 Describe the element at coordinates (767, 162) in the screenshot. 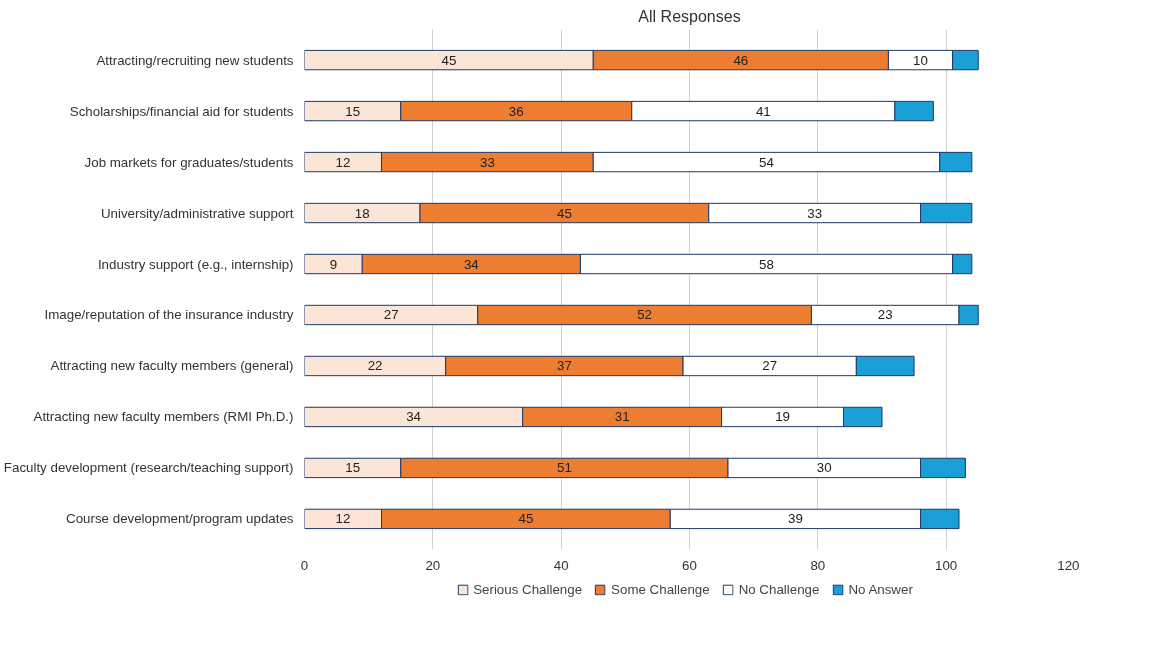

I see `data-label: 54` at that location.